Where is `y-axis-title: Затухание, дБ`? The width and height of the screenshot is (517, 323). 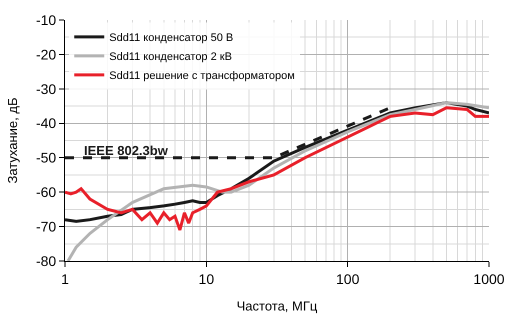
y-axis-title: Затухание, дБ is located at coordinates (12, 141).